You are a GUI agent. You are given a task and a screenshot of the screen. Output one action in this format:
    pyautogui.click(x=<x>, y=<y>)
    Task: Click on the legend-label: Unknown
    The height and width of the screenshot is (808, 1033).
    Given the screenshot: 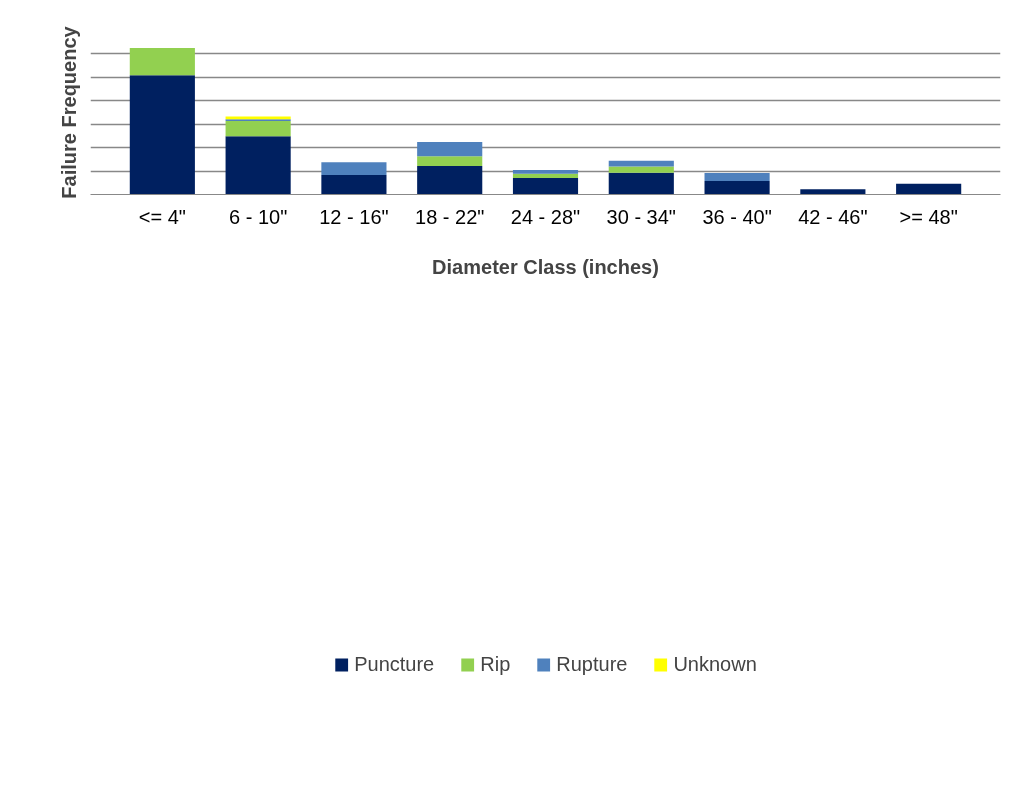 What is the action you would take?
    pyautogui.click(x=715, y=664)
    